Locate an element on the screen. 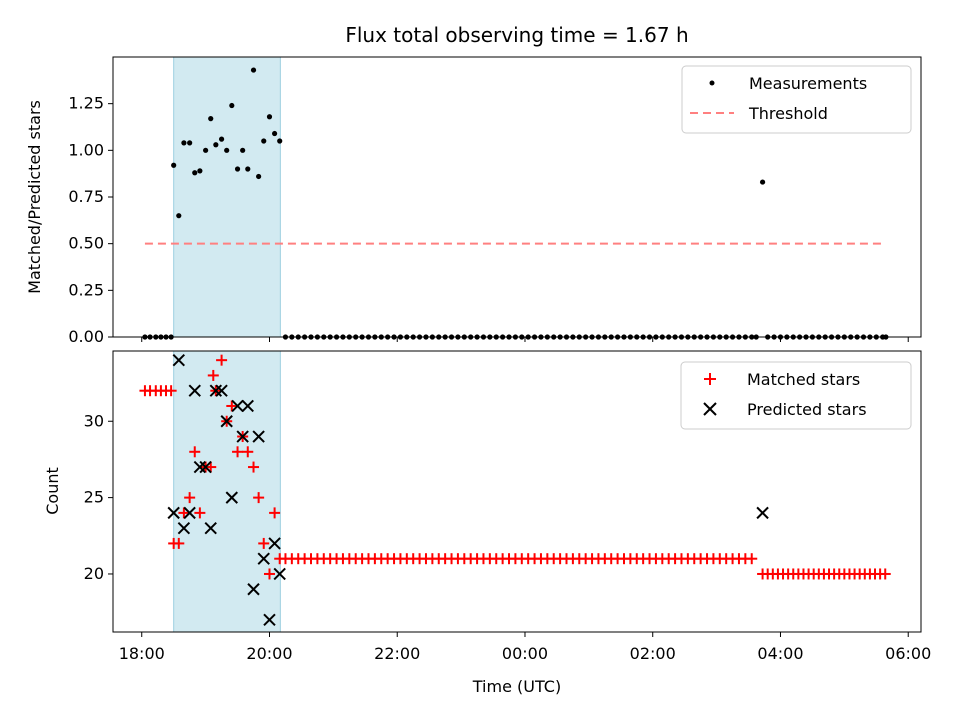  bottom-legend-box is located at coordinates (796, 395).